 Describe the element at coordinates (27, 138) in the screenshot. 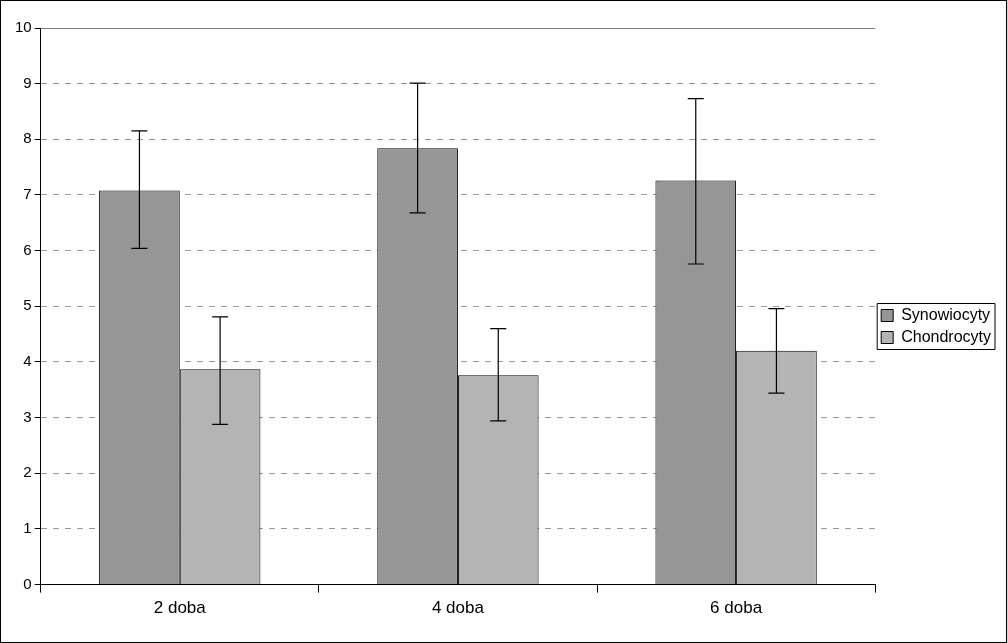

I see `y-tick-label: 8` at that location.